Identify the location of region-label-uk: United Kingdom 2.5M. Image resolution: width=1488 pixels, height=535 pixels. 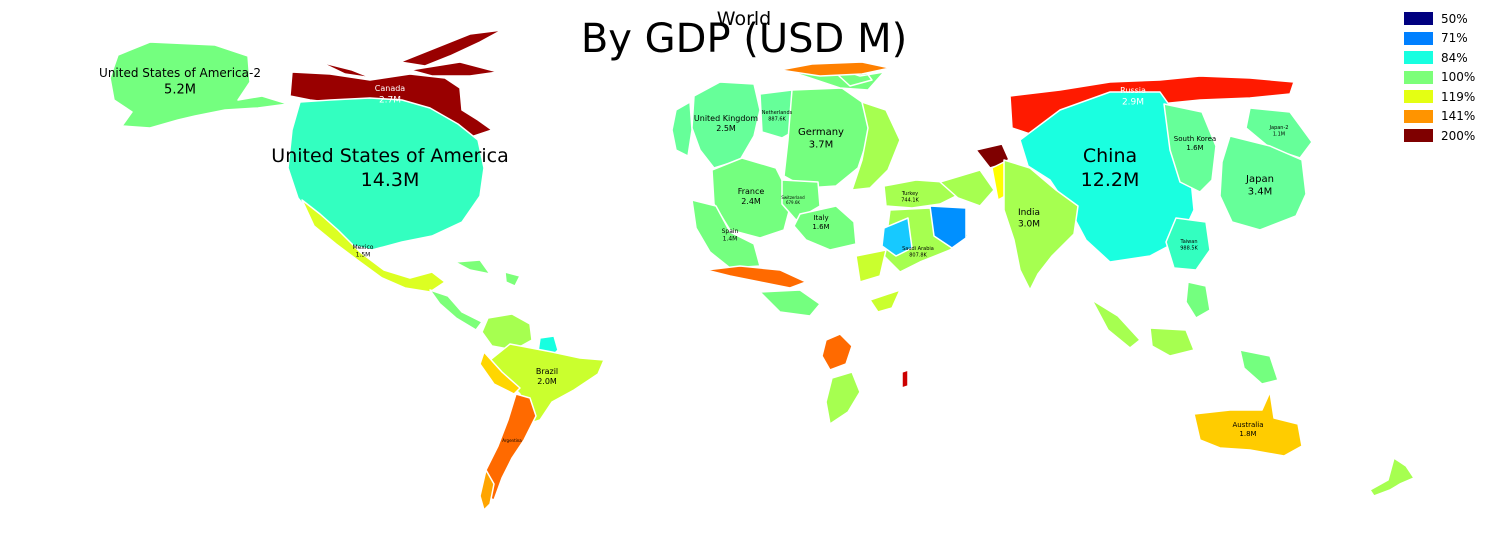
(726, 123).